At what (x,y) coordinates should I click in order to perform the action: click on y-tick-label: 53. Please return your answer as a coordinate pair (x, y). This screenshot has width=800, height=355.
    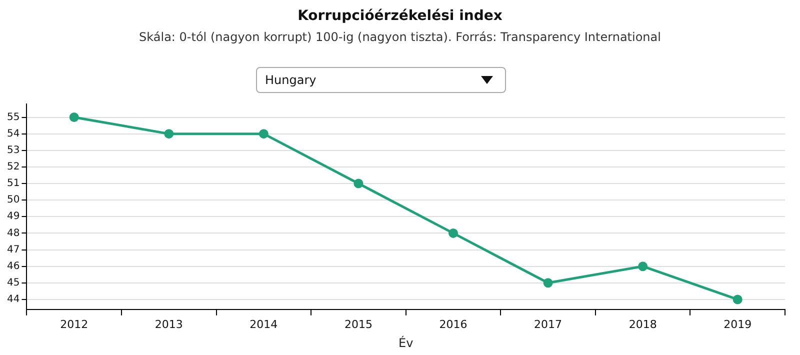
    Looking at the image, I should click on (13, 150).